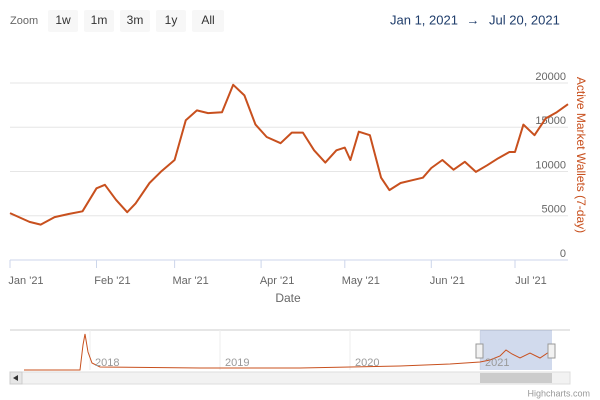 The height and width of the screenshot is (400, 600). I want to click on range-from: Jan 1, 2021, so click(424, 19).